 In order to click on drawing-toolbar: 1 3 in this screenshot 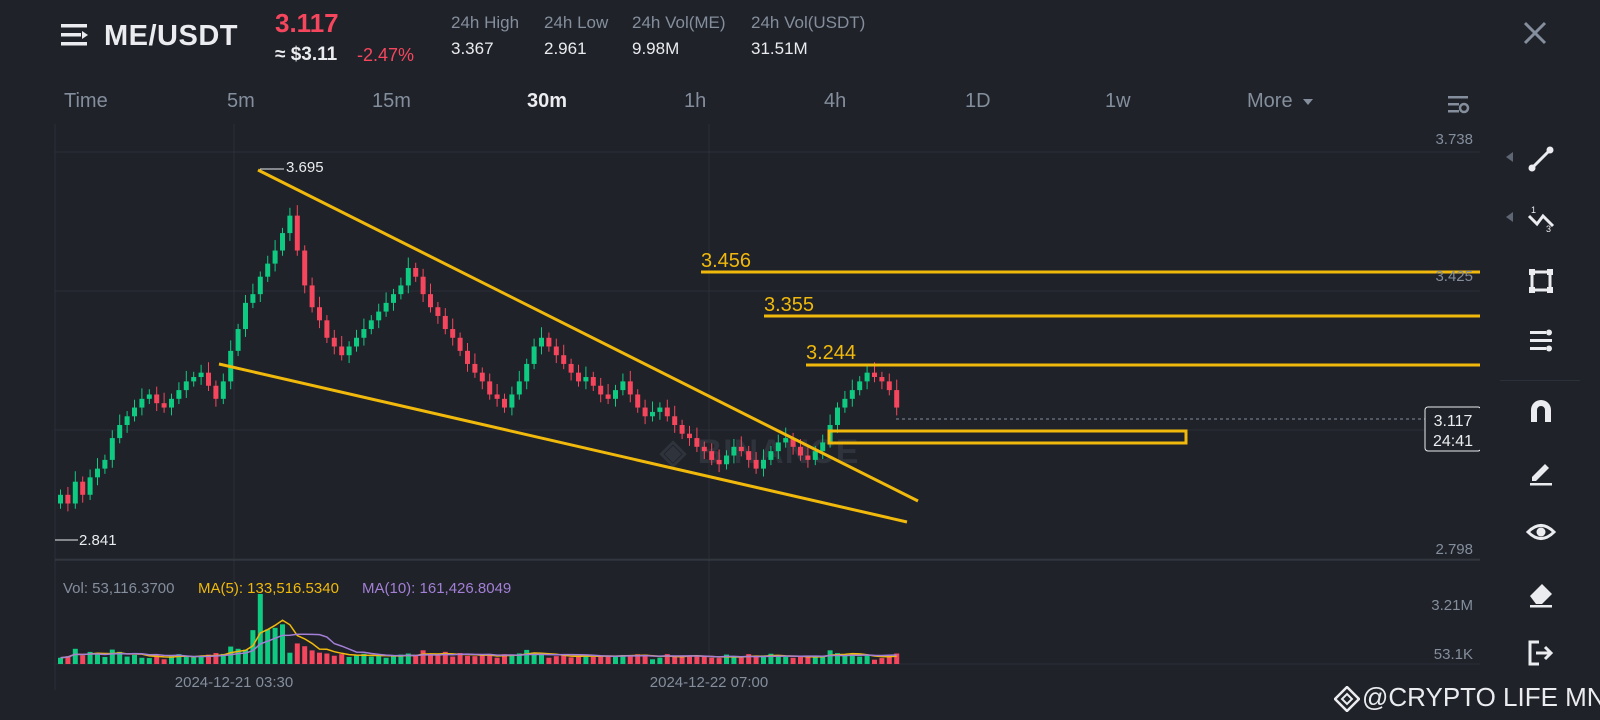, I will do `click(1540, 410)`.